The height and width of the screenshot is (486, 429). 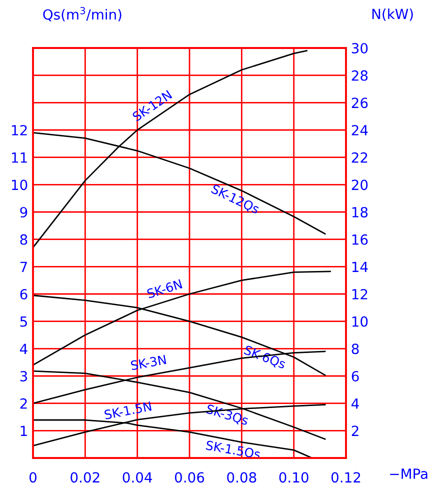 I want to click on y2-tick-label: 18, so click(x=360, y=212).